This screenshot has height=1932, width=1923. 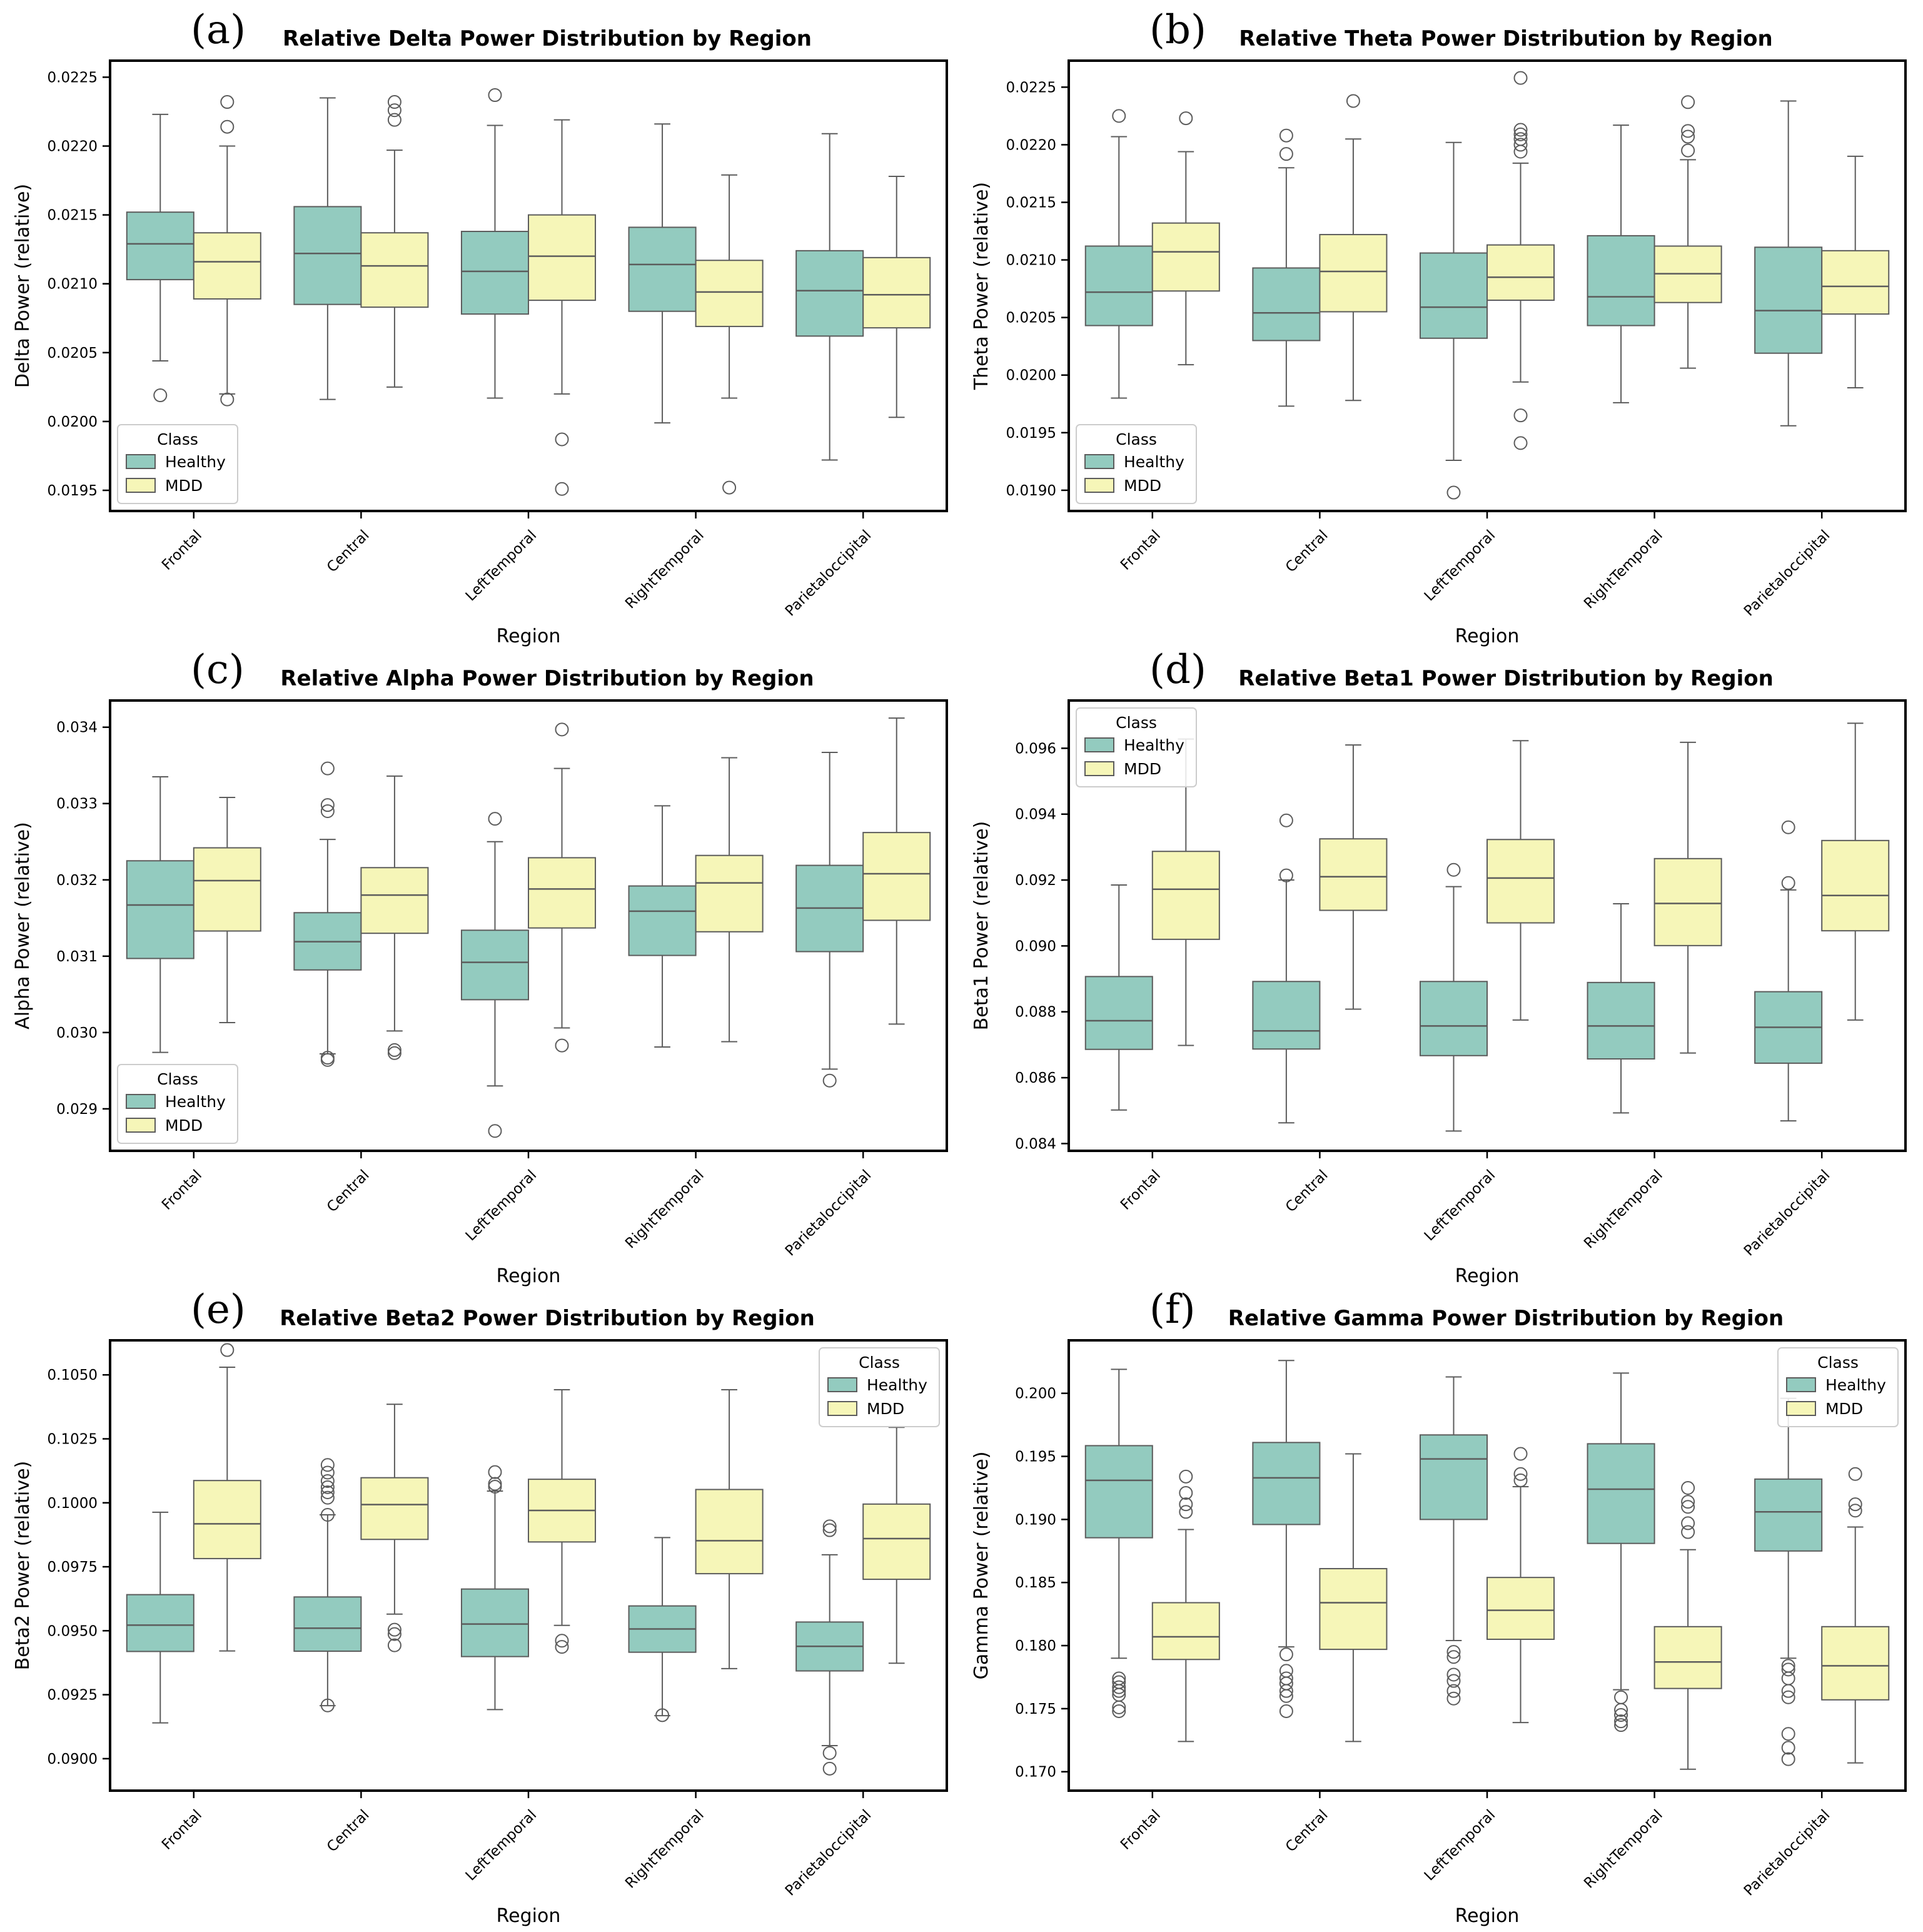 I want to click on y-tick-label: 0.0195, so click(x=1031, y=434).